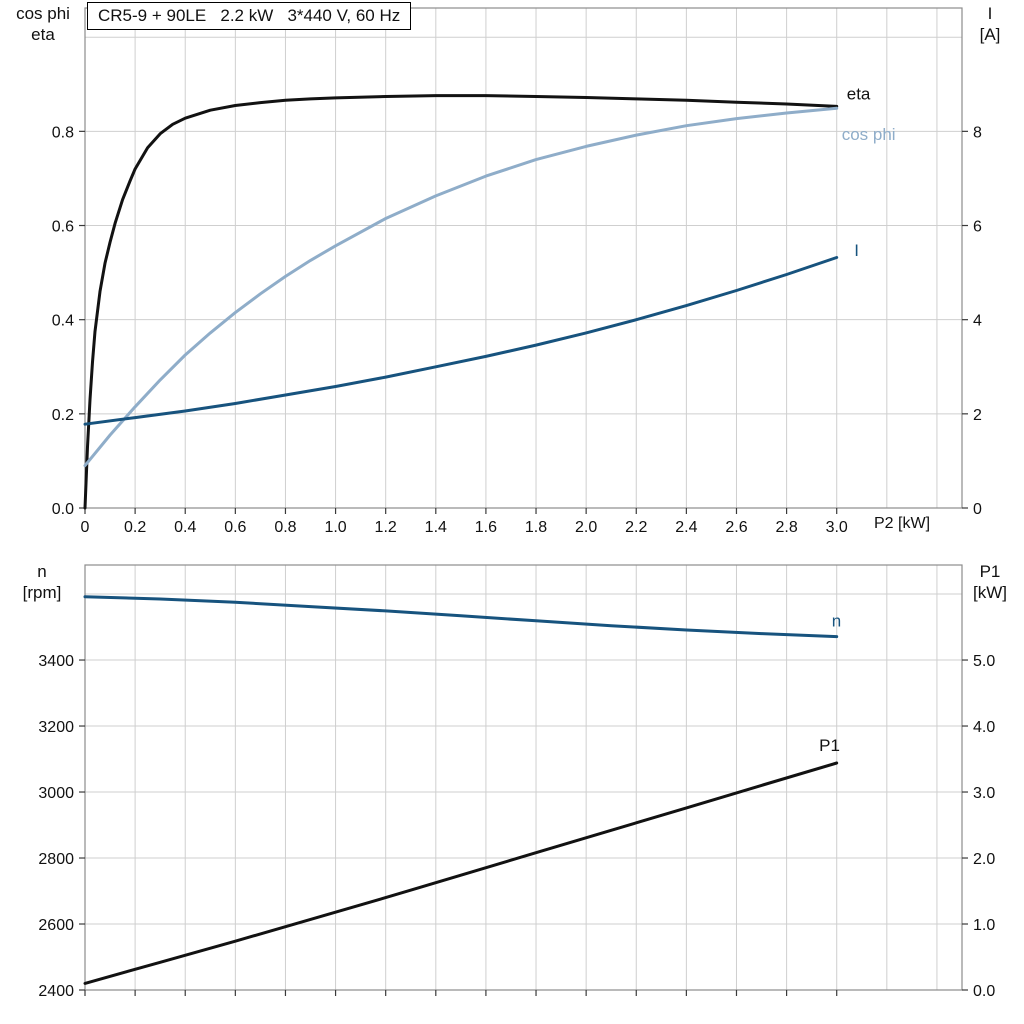 The image size is (1024, 1024). I want to click on svg-text: 8, so click(977, 132).